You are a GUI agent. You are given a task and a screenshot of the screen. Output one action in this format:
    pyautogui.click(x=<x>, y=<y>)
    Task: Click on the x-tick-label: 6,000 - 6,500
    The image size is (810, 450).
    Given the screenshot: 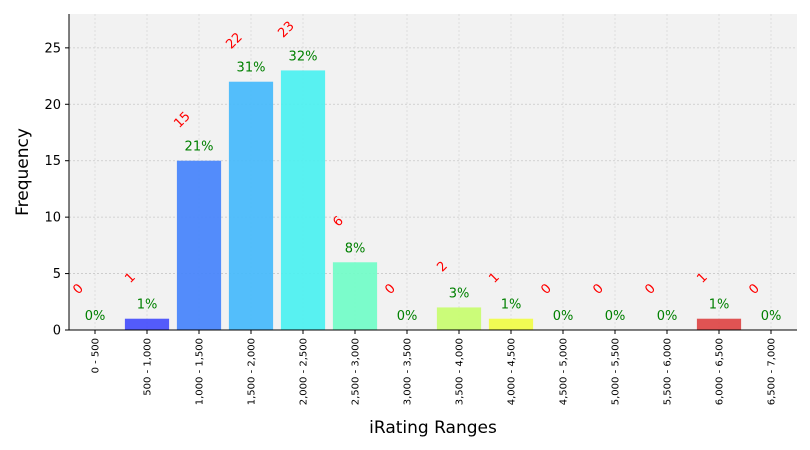 What is the action you would take?
    pyautogui.click(x=720, y=371)
    